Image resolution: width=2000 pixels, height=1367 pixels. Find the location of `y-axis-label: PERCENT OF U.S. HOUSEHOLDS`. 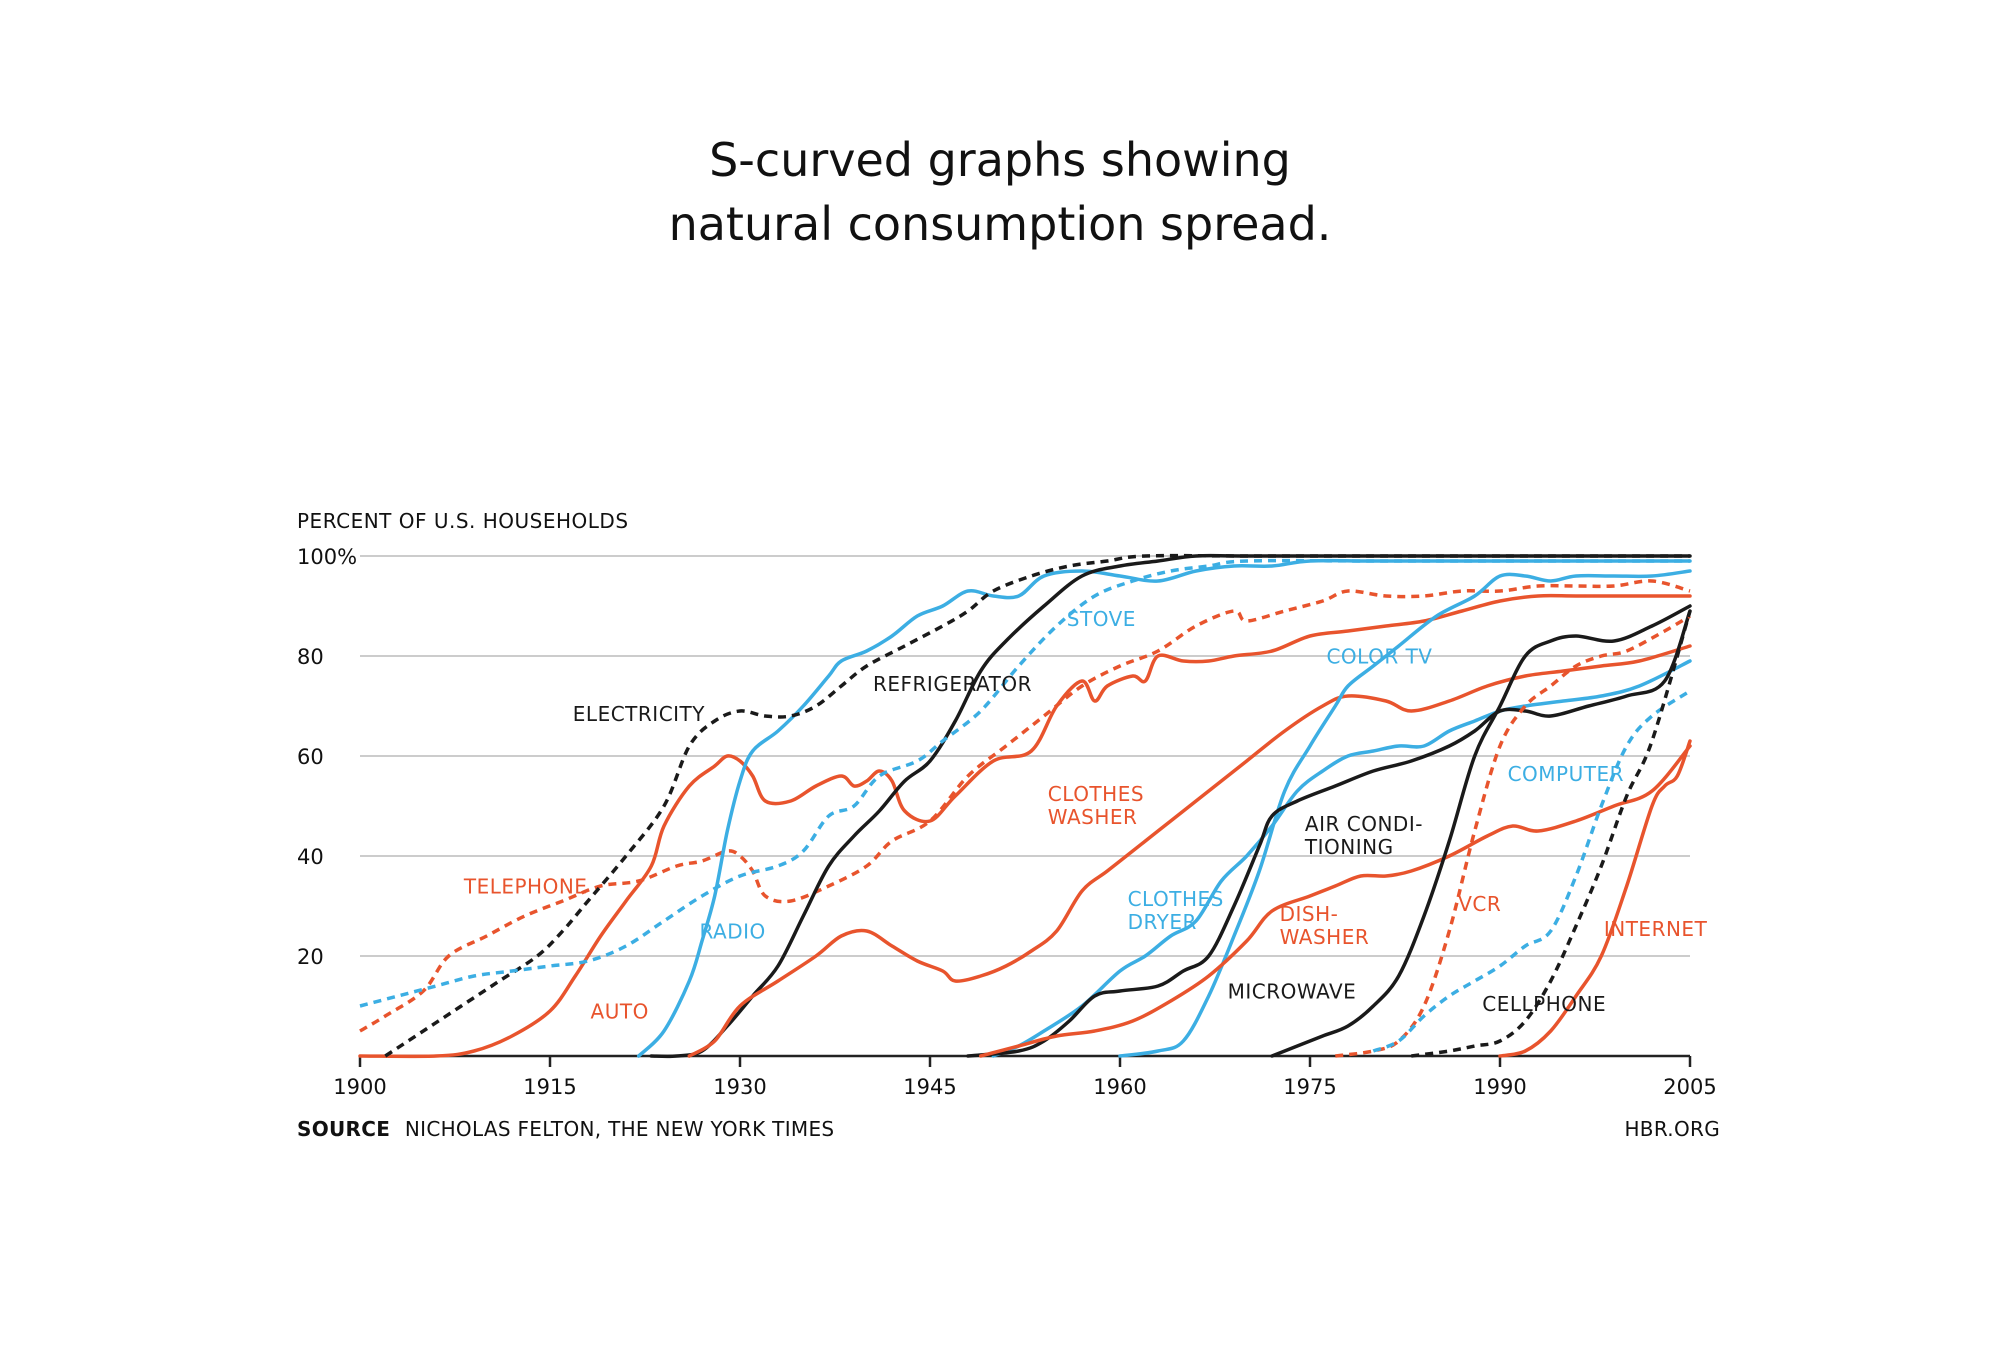

y-axis-label: PERCENT OF U.S. HOUSEHOLDS is located at coordinates (463, 521).